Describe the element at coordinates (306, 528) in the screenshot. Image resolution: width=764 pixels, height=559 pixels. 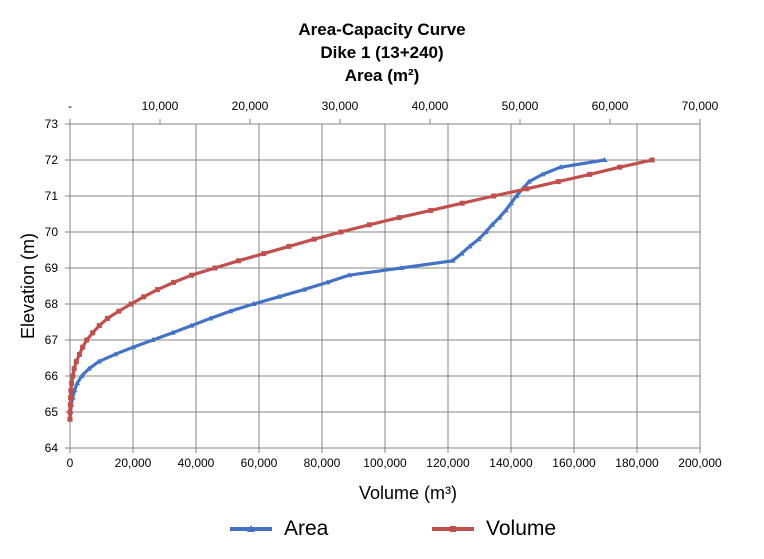
I see `legend-label-area: Area` at that location.